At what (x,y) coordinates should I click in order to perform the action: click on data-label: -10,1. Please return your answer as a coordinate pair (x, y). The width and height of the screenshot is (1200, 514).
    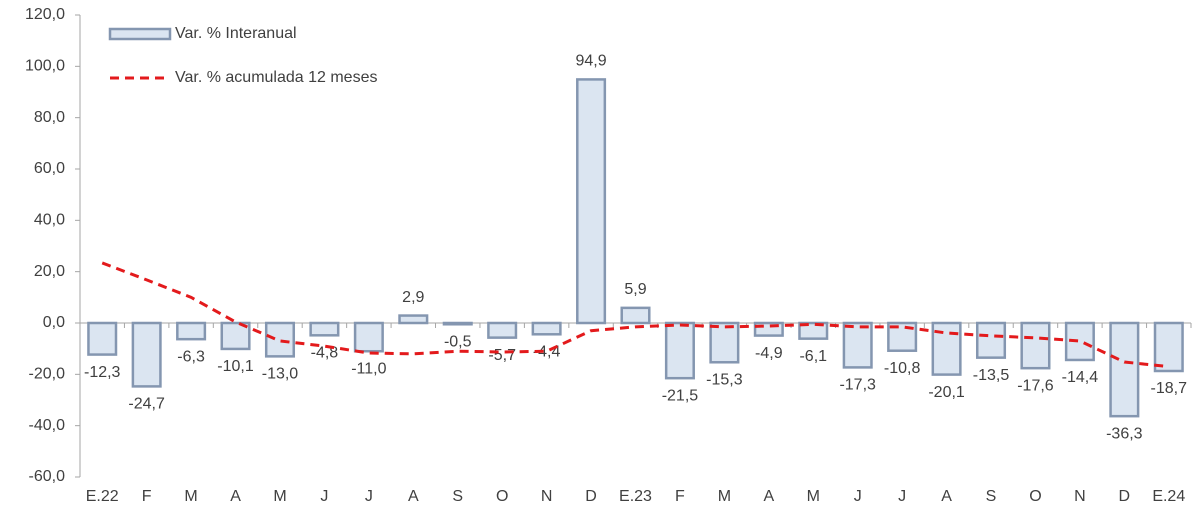
    Looking at the image, I should click on (235, 366).